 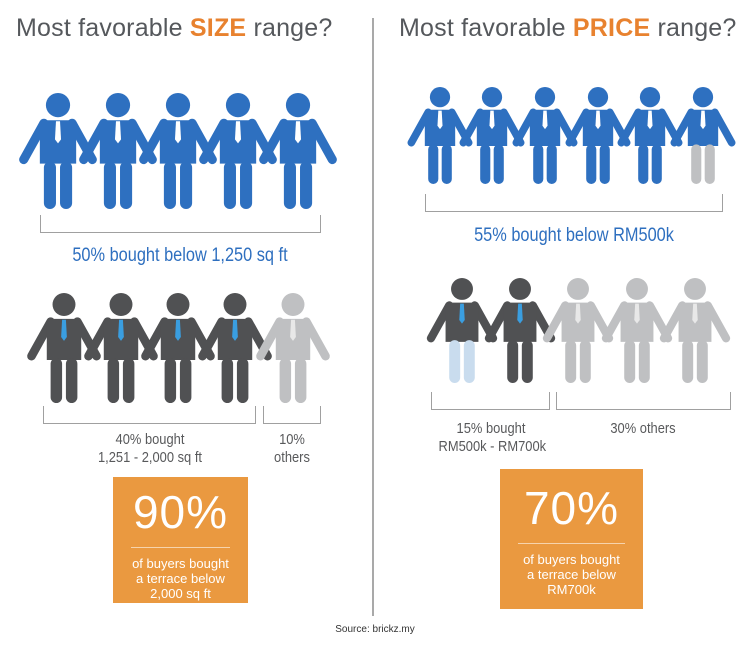 I want to click on size-row2-caption-others: 10% others, so click(x=292, y=449).